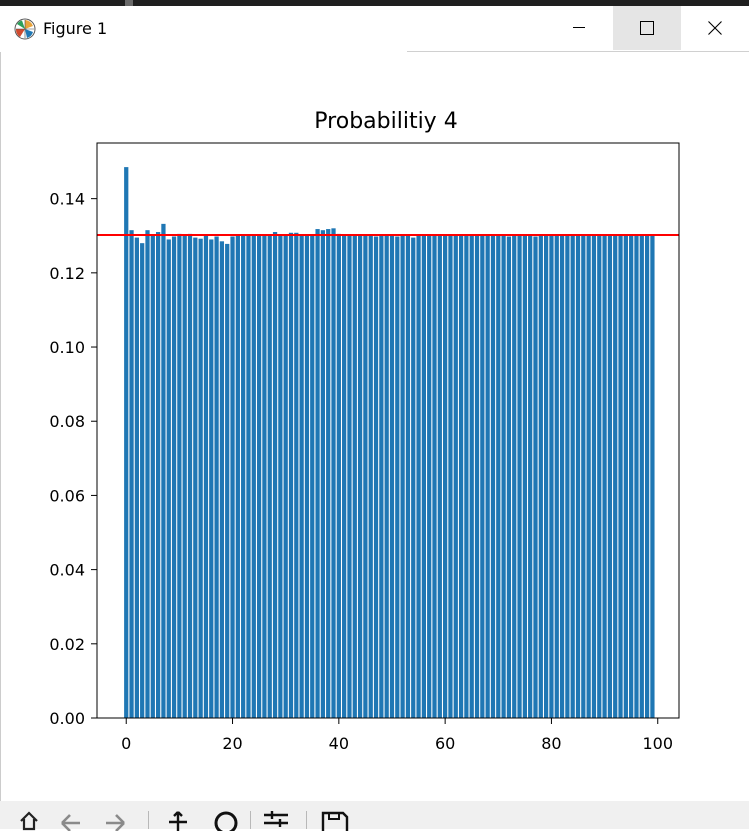 The width and height of the screenshot is (749, 831). What do you see at coordinates (374, 816) in the screenshot?
I see `navigation-toolbar` at bounding box center [374, 816].